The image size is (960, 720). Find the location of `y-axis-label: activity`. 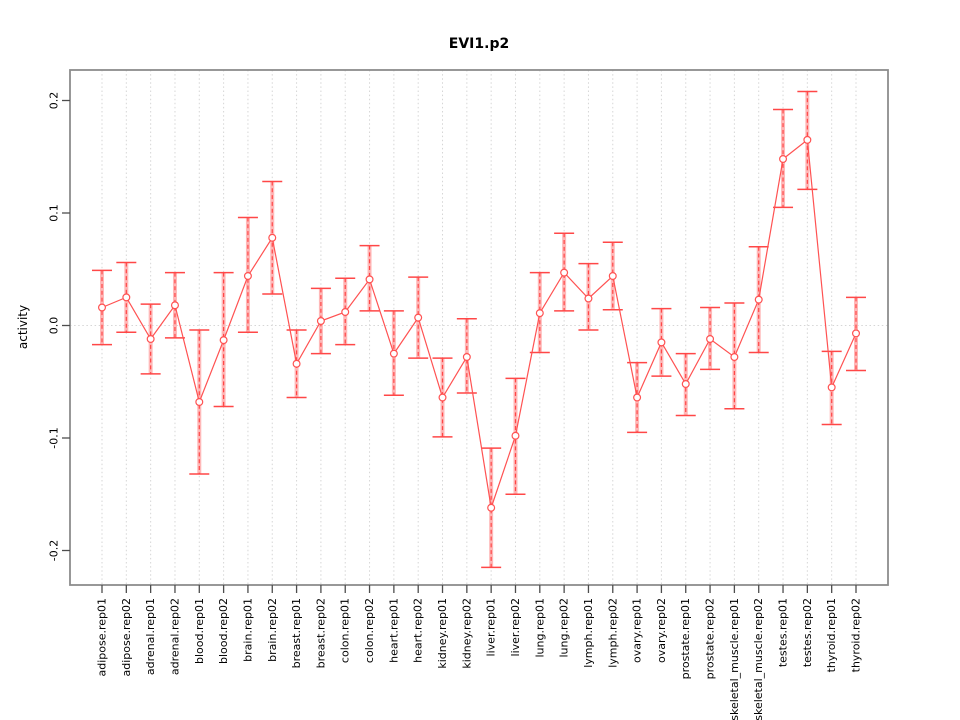

y-axis-label: activity is located at coordinates (23, 327).